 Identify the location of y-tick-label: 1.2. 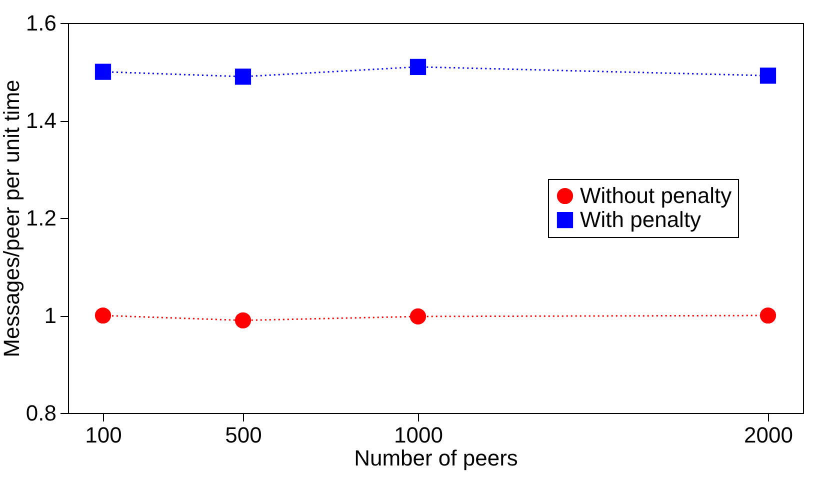
(41, 218).